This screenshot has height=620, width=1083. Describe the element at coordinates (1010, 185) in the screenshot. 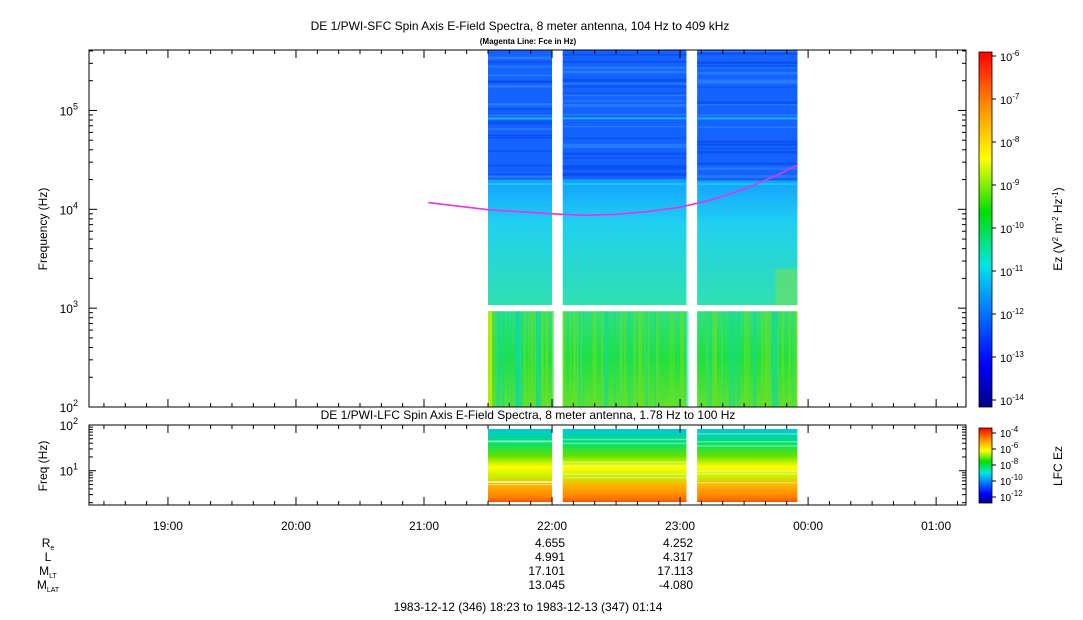

I see `upper-colorbar-tick: 10⁻⁹` at that location.